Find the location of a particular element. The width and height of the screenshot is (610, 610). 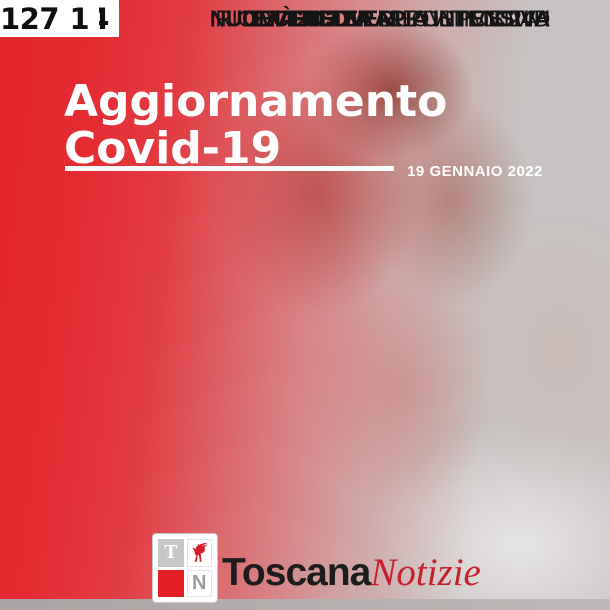

stat-label: DECESSI NELLE ULTIME 24H is located at coordinates (396, 18).